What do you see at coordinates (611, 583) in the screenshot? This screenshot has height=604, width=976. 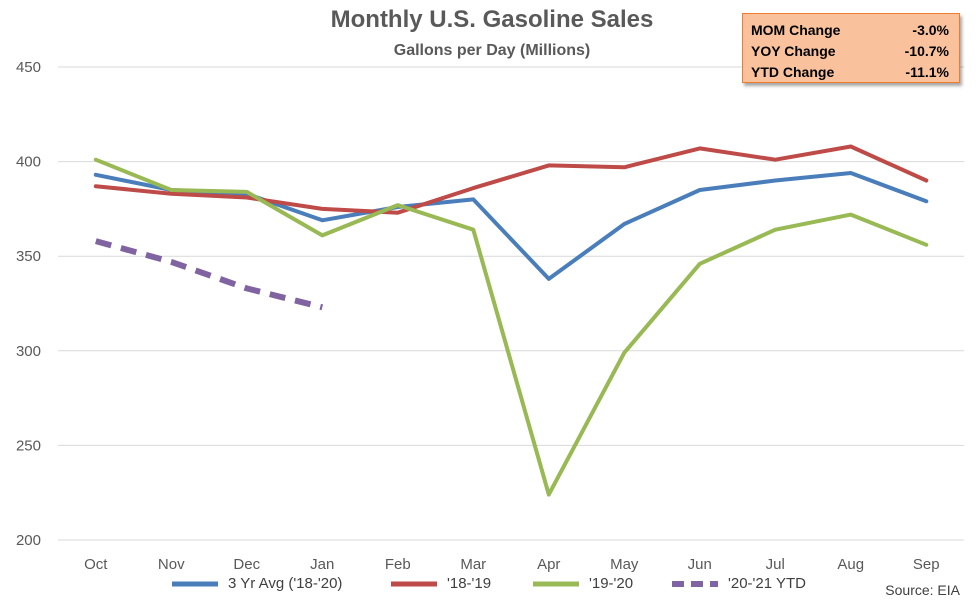 I see `legend-label: '19-'20` at bounding box center [611, 583].